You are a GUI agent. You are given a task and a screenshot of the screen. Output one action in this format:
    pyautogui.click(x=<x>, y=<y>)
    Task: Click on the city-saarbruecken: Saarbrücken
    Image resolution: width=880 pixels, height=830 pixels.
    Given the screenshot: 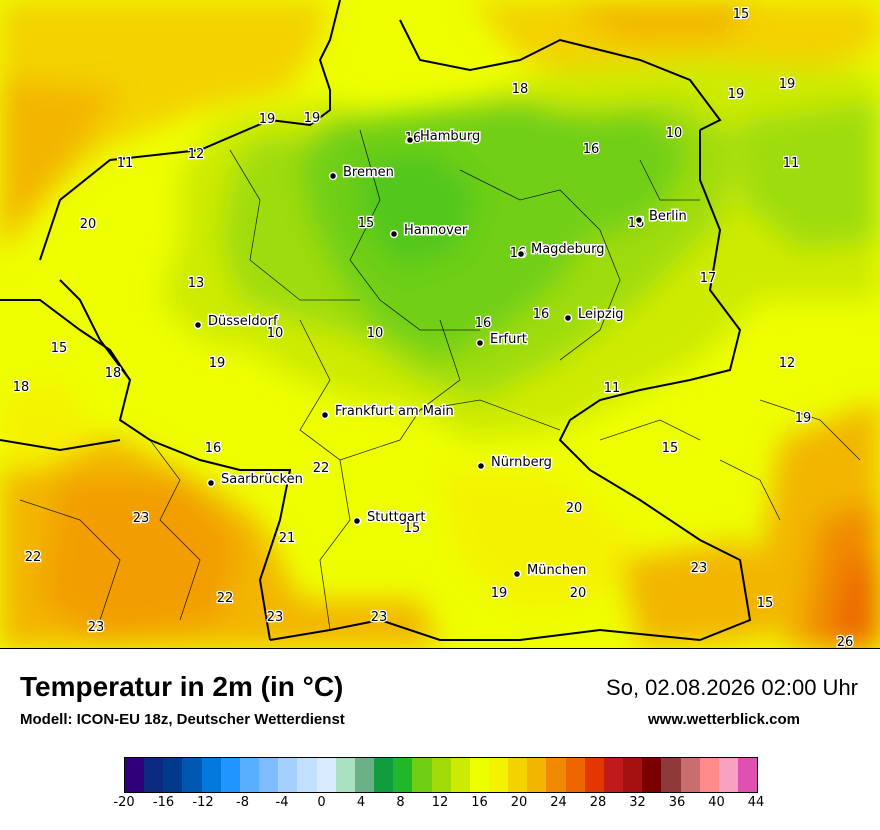 What is the action you would take?
    pyautogui.click(x=255, y=480)
    